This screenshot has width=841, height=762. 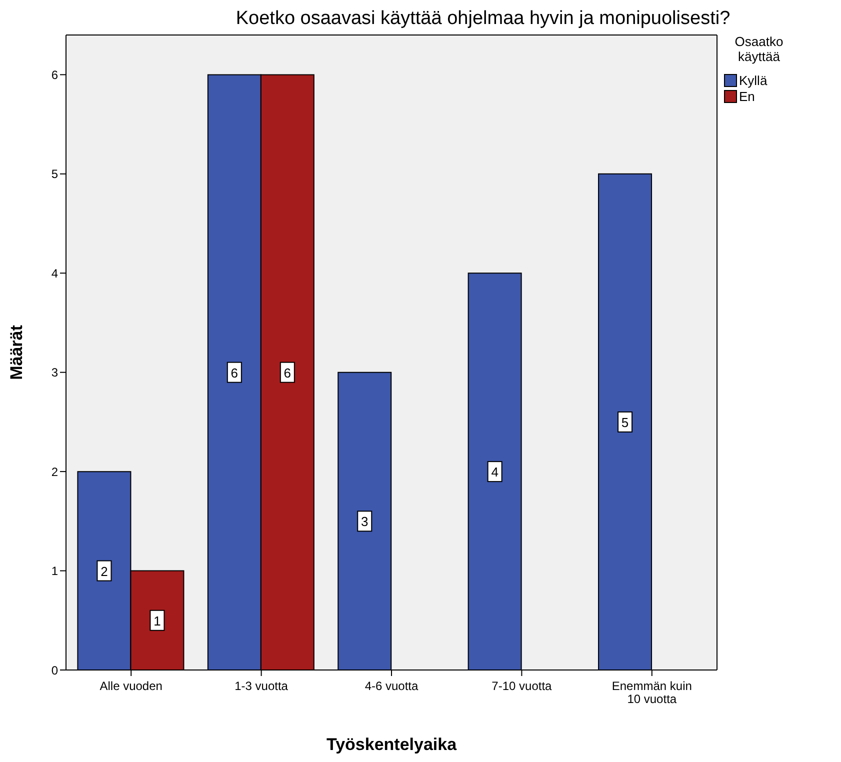 What do you see at coordinates (54, 75) in the screenshot?
I see `y-tick-label: 6` at bounding box center [54, 75].